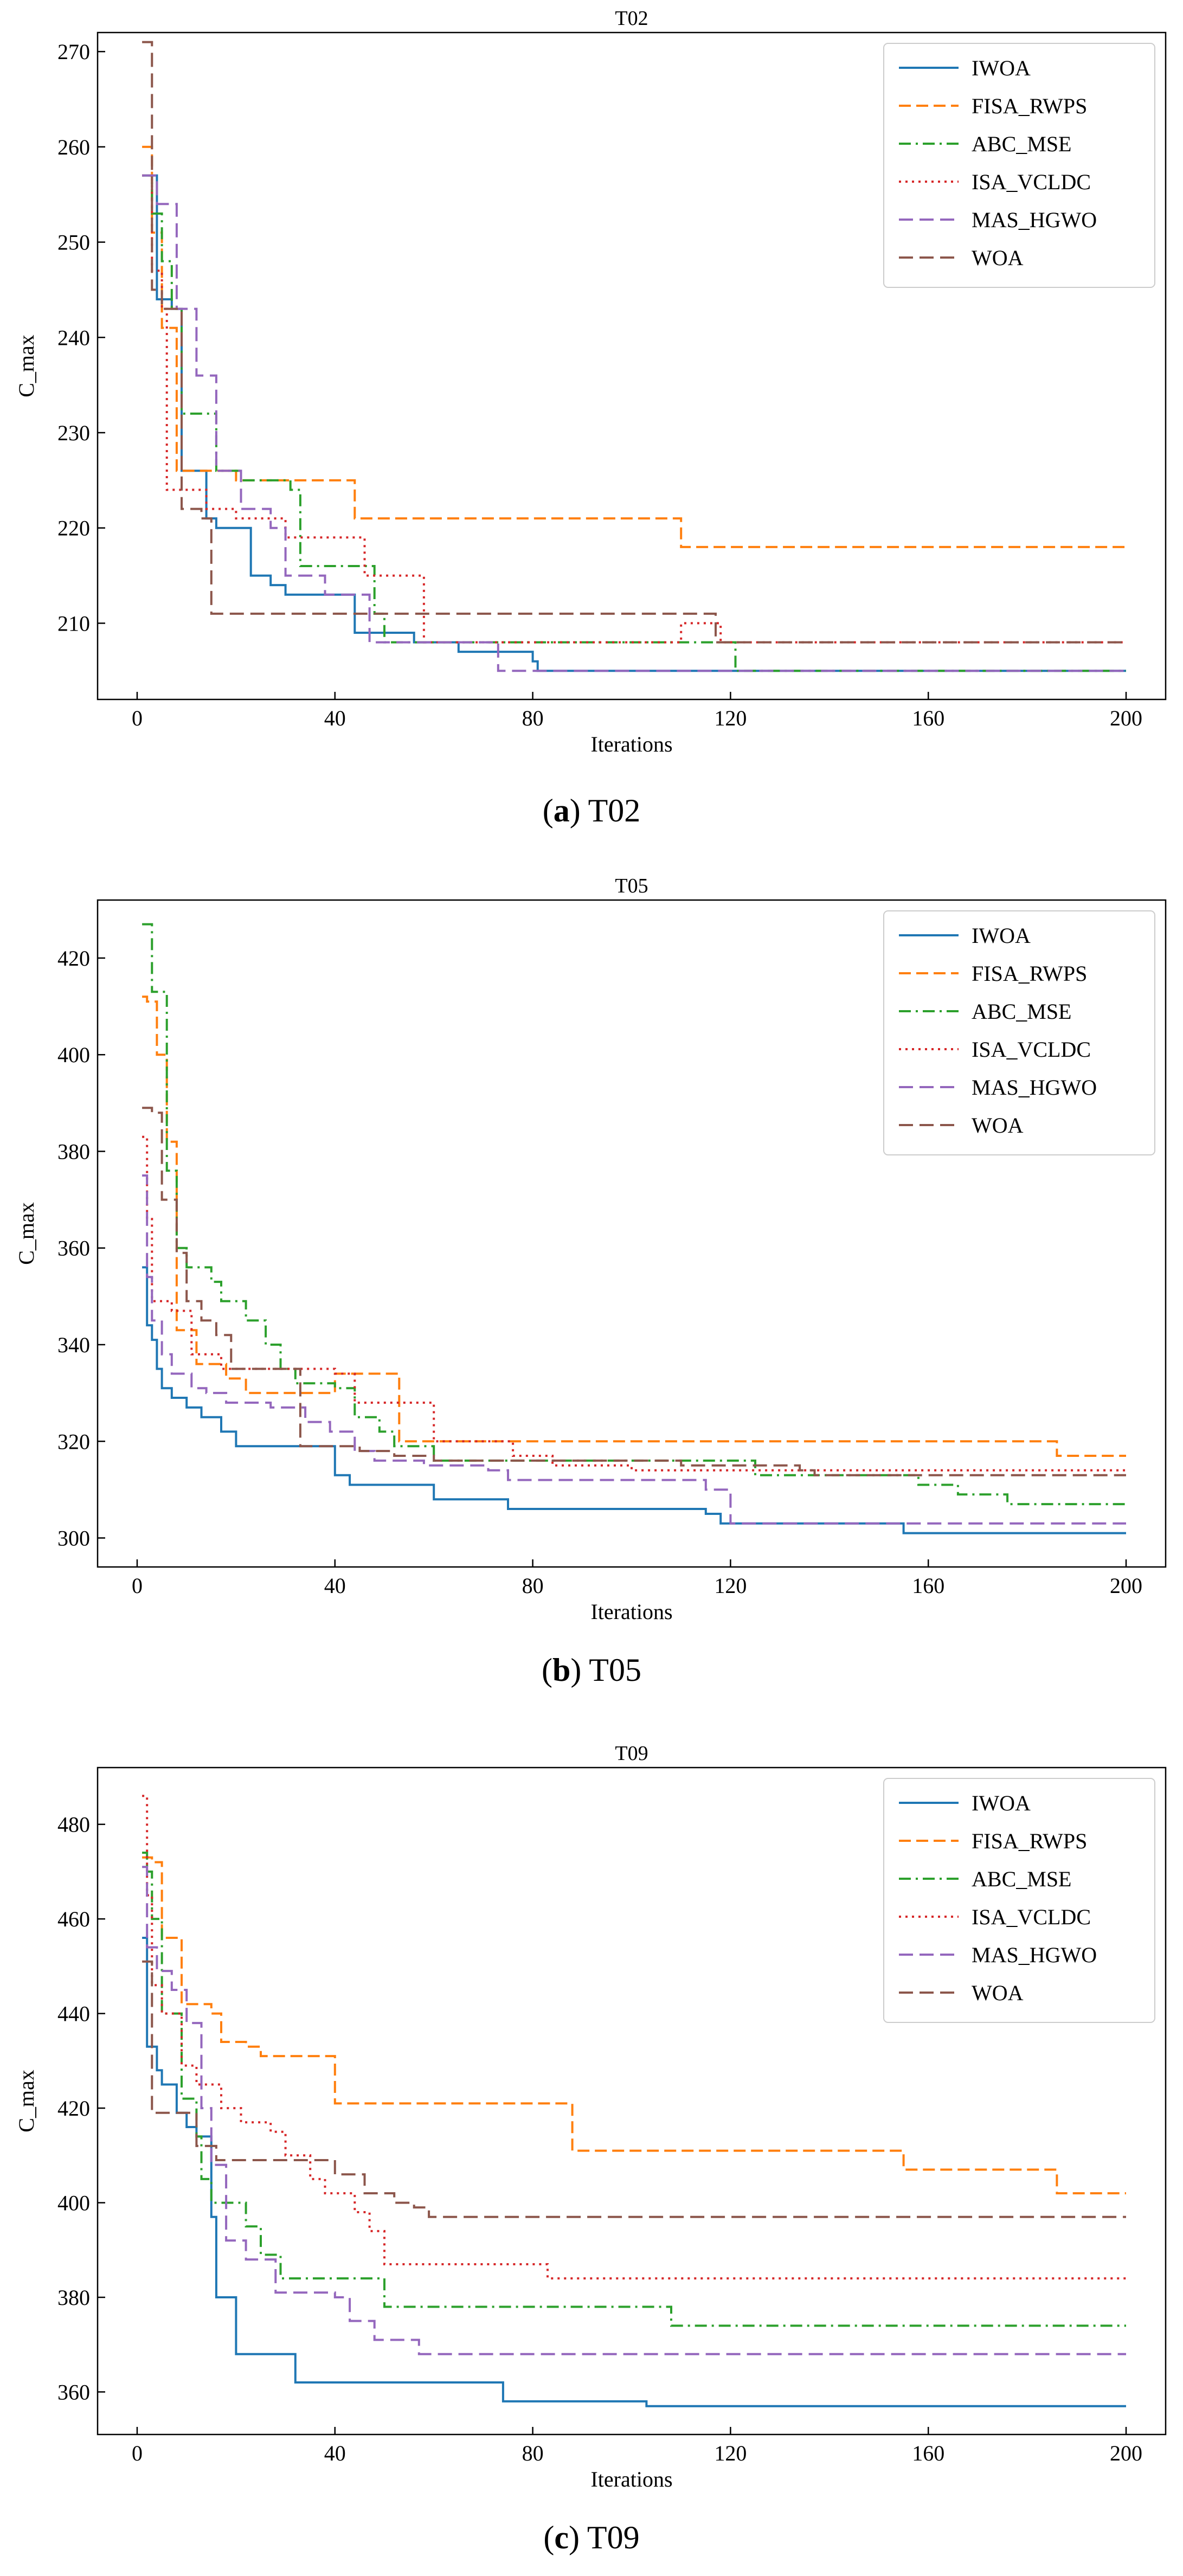  Describe the element at coordinates (634, 1400) in the screenshot. I see `series-line-iwoa` at that location.